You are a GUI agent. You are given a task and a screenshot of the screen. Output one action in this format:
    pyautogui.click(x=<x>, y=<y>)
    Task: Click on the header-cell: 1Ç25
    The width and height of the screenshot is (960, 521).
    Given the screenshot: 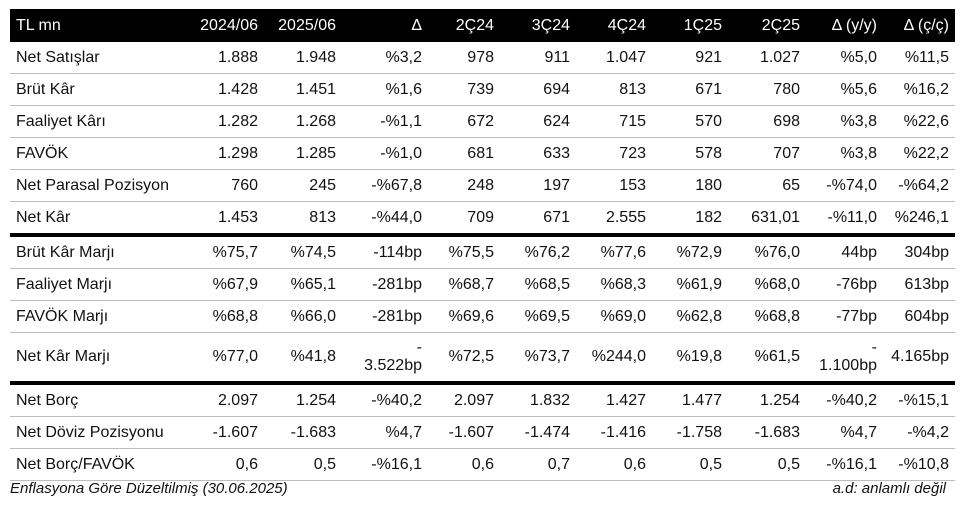 What is the action you would take?
    pyautogui.click(x=690, y=25)
    